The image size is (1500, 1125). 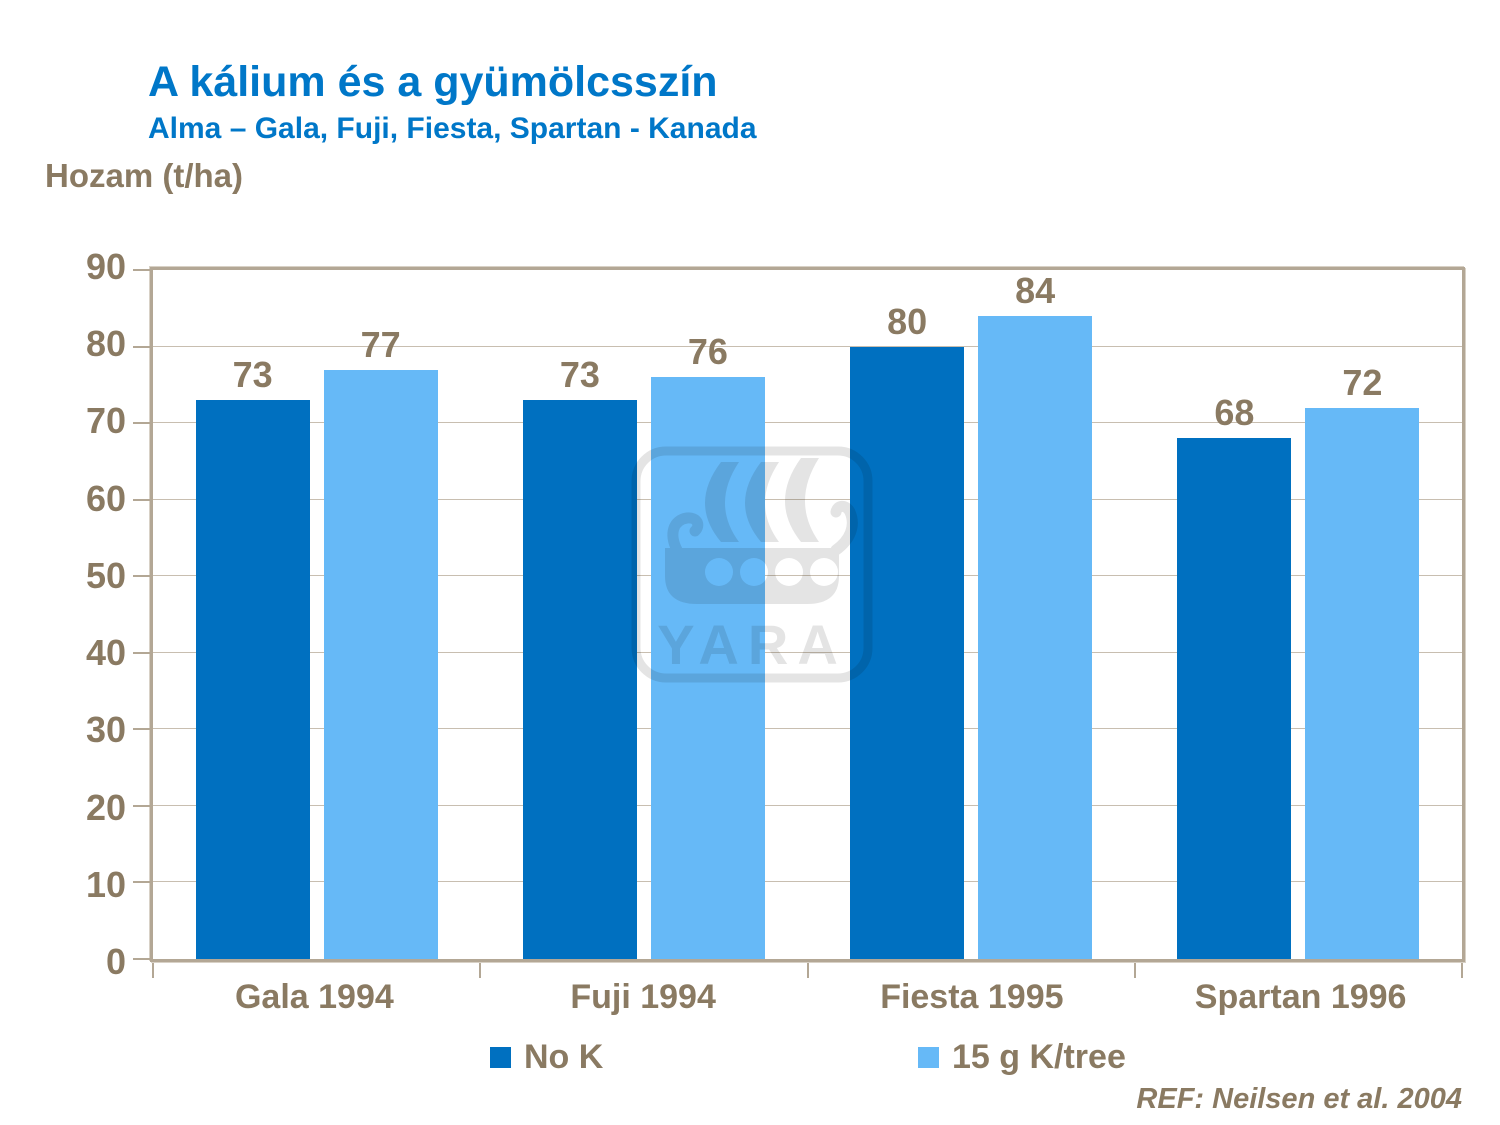 I want to click on y-tick-label: 0, so click(x=115, y=961).